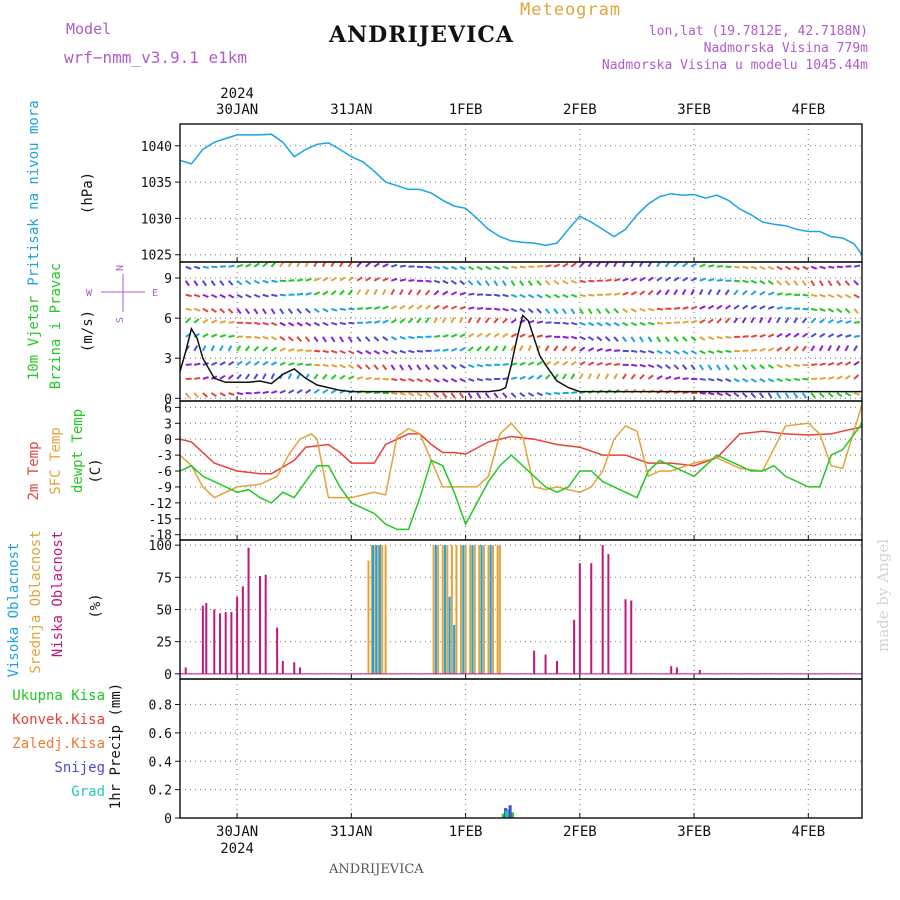 The image size is (900, 900). Describe the element at coordinates (421, 35) in the screenshot. I see `station-title: ANDRIJEVICA` at that location.